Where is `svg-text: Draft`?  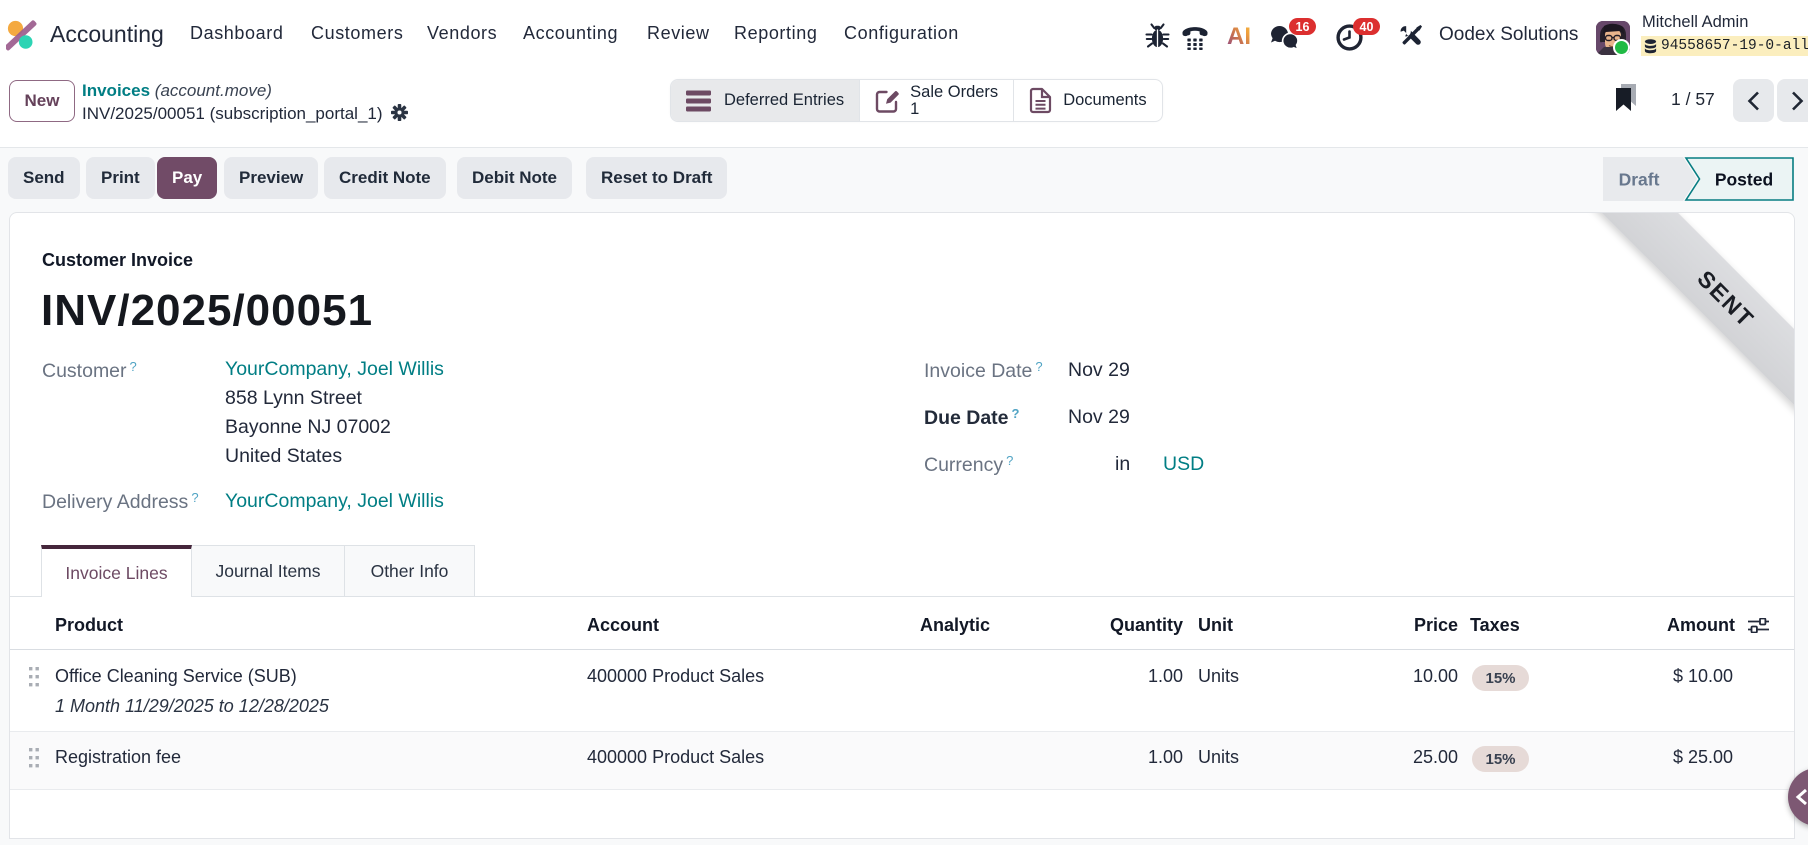 svg-text: Draft is located at coordinates (1639, 180).